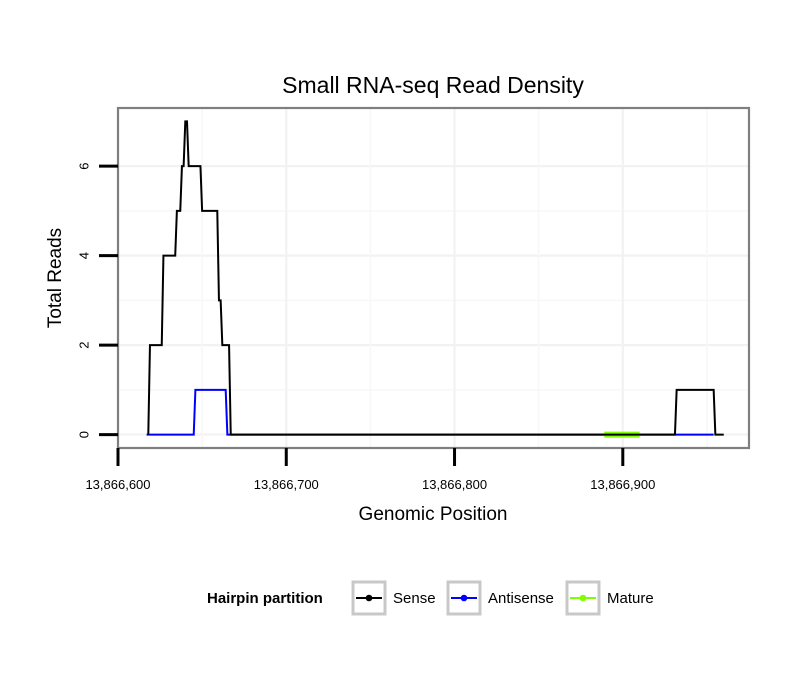 Image resolution: width=810 pixels, height=690 pixels. I want to click on x-tick-label: 13,866,900, so click(622, 484).